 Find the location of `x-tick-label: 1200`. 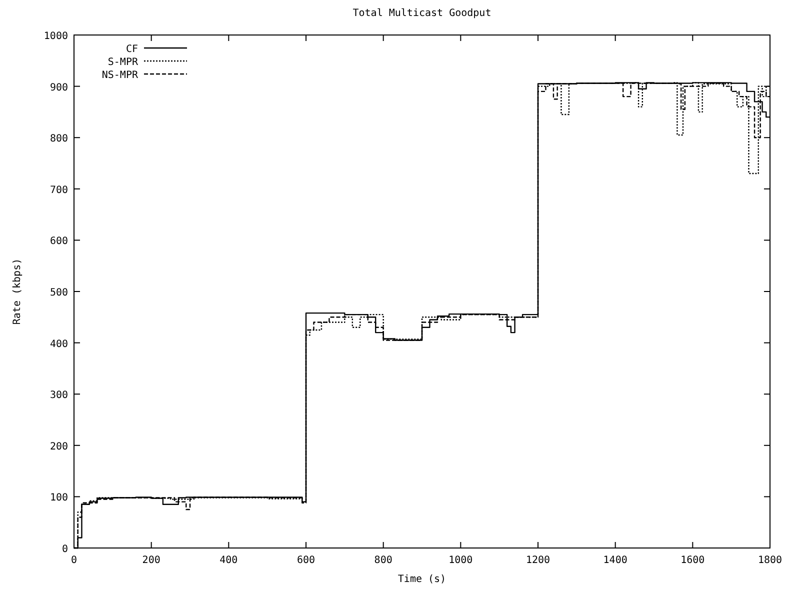

x-tick-label: 1200 is located at coordinates (538, 560).